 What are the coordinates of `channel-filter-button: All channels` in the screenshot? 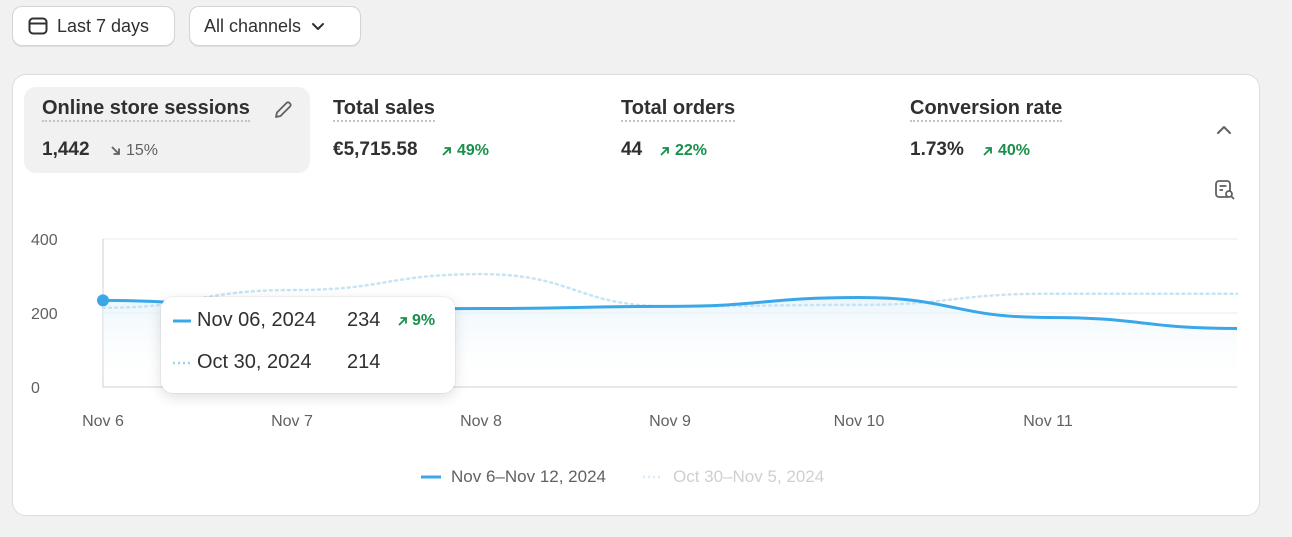 It's located at (275, 26).